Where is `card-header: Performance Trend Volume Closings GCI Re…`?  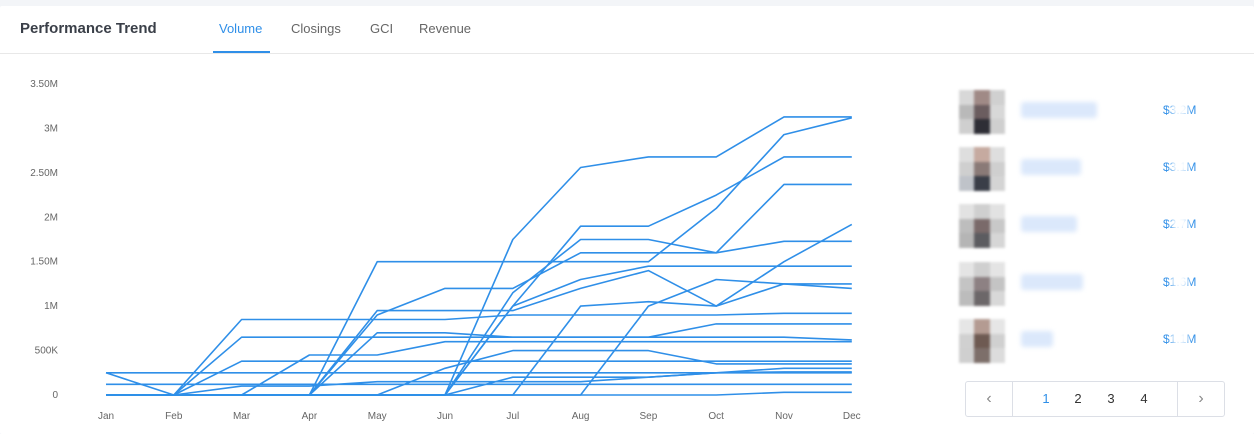 card-header: Performance Trend Volume Closings GCI Re… is located at coordinates (627, 30).